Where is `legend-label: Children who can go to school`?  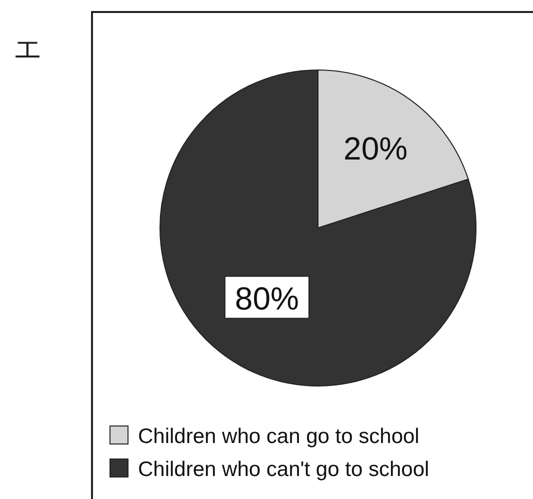
legend-label: Children who can go to school is located at coordinates (279, 436).